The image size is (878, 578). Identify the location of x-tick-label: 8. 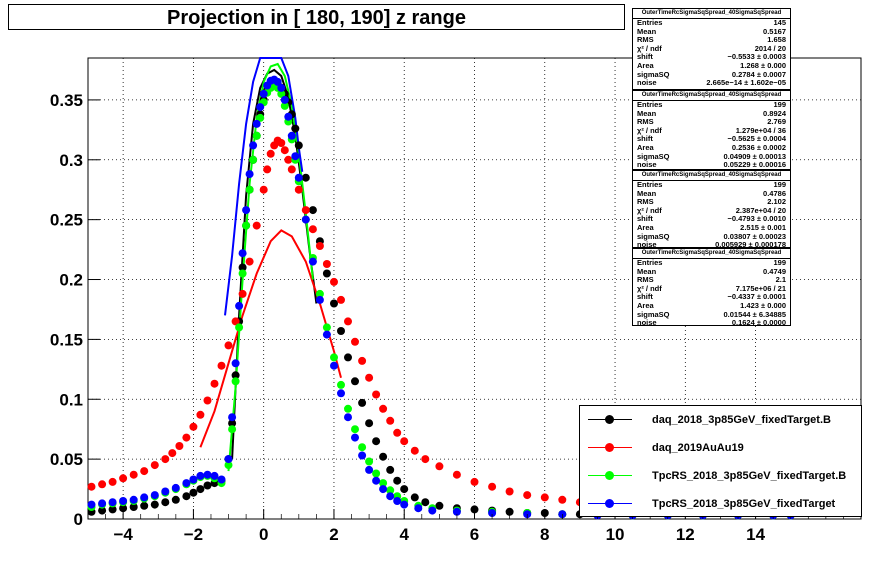
(544, 534).